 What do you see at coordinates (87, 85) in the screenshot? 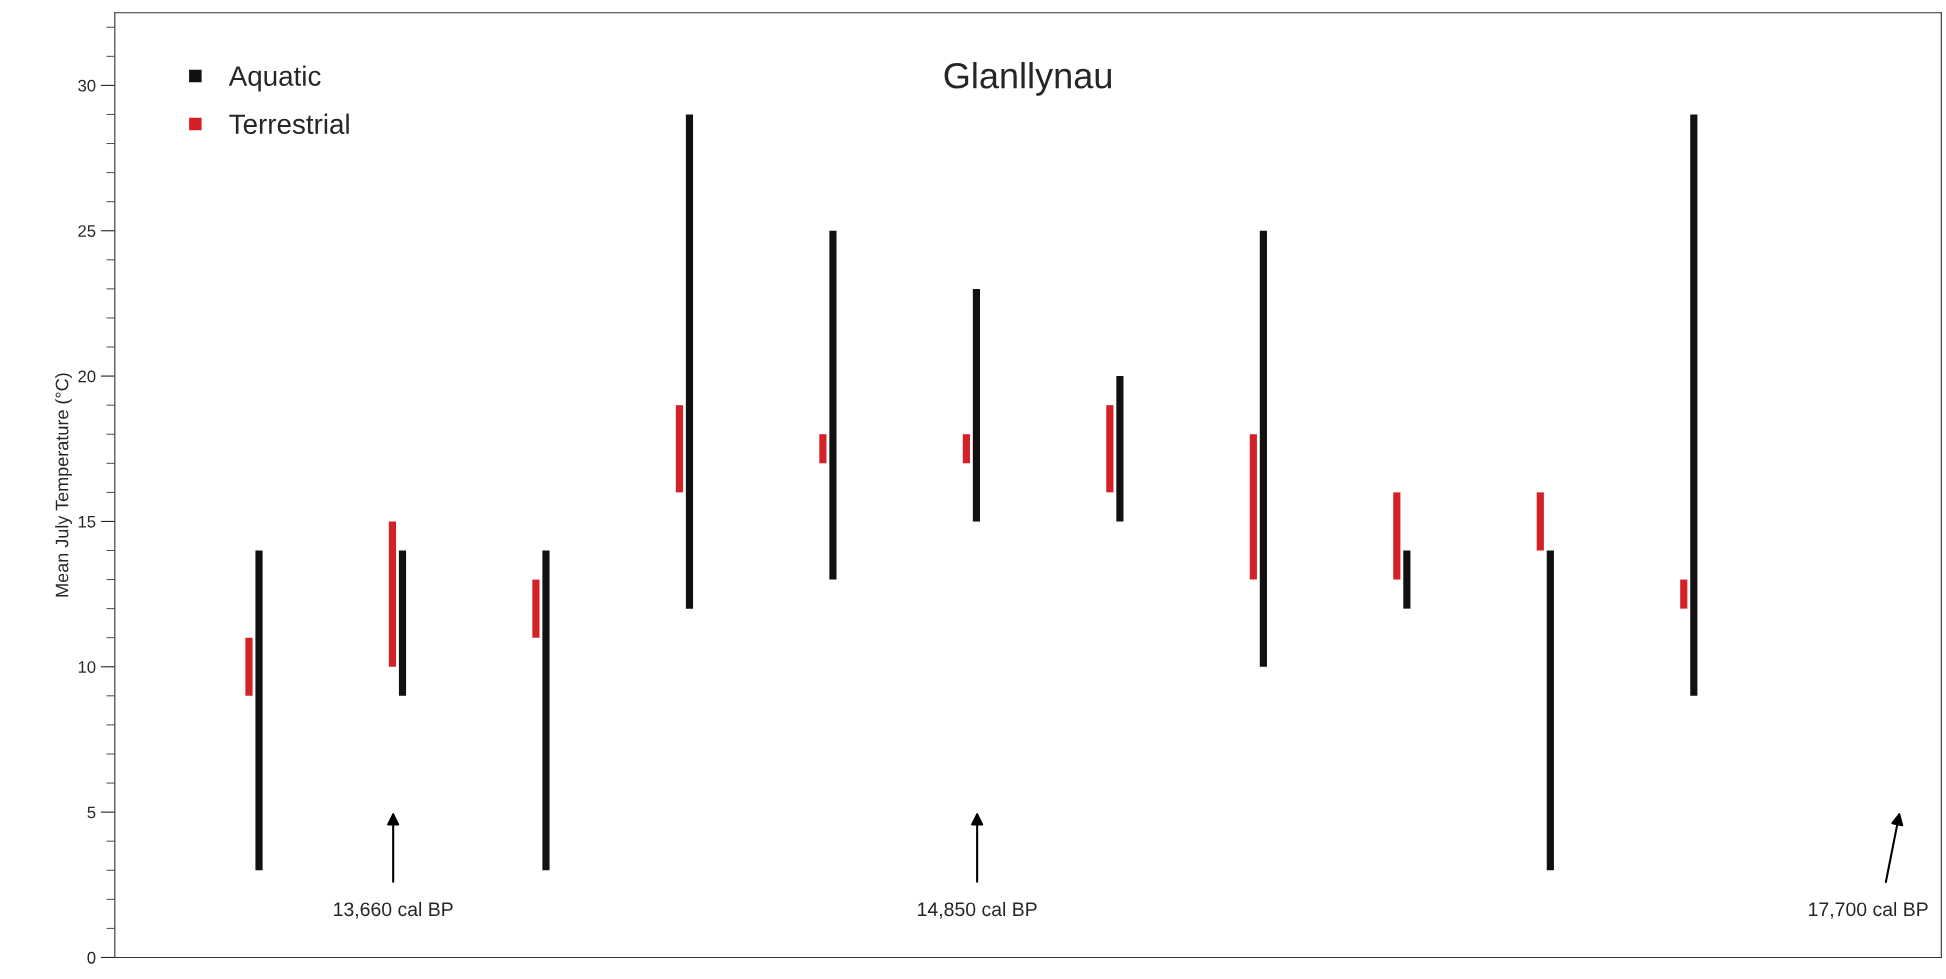
I see `y-tick-label: 30` at bounding box center [87, 85].